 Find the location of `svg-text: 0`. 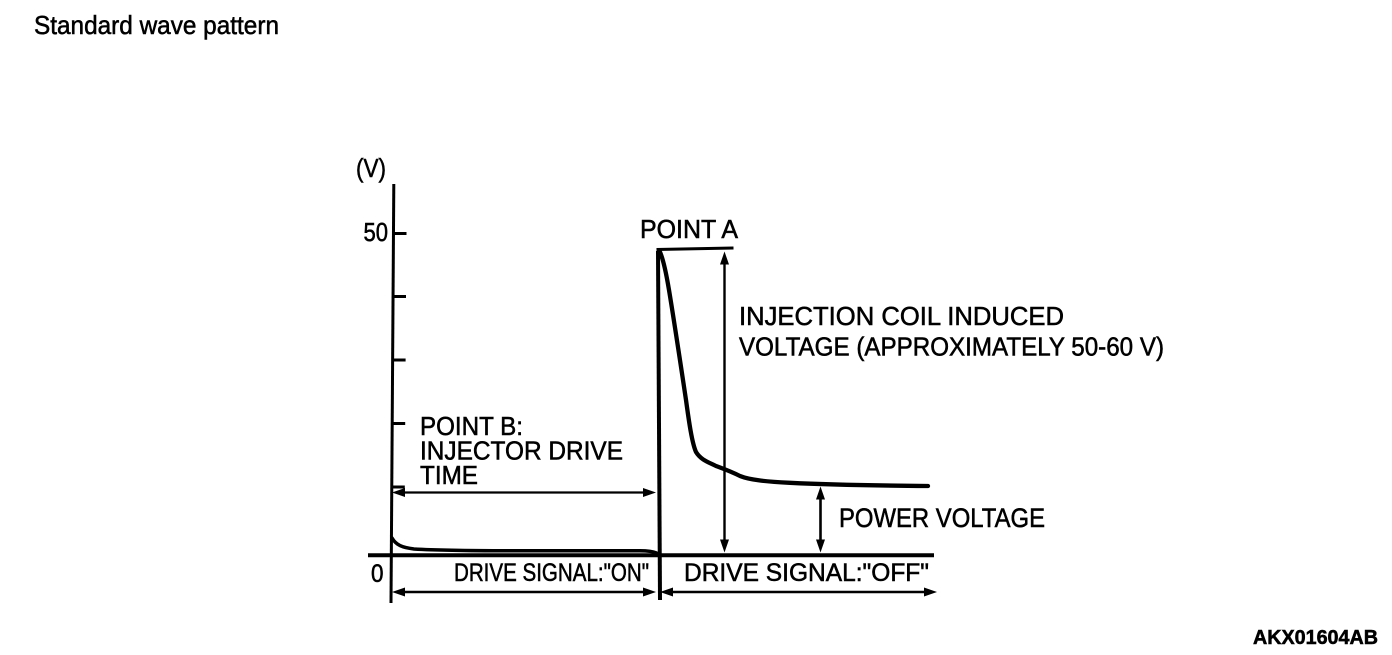

svg-text: 0 is located at coordinates (377, 574).